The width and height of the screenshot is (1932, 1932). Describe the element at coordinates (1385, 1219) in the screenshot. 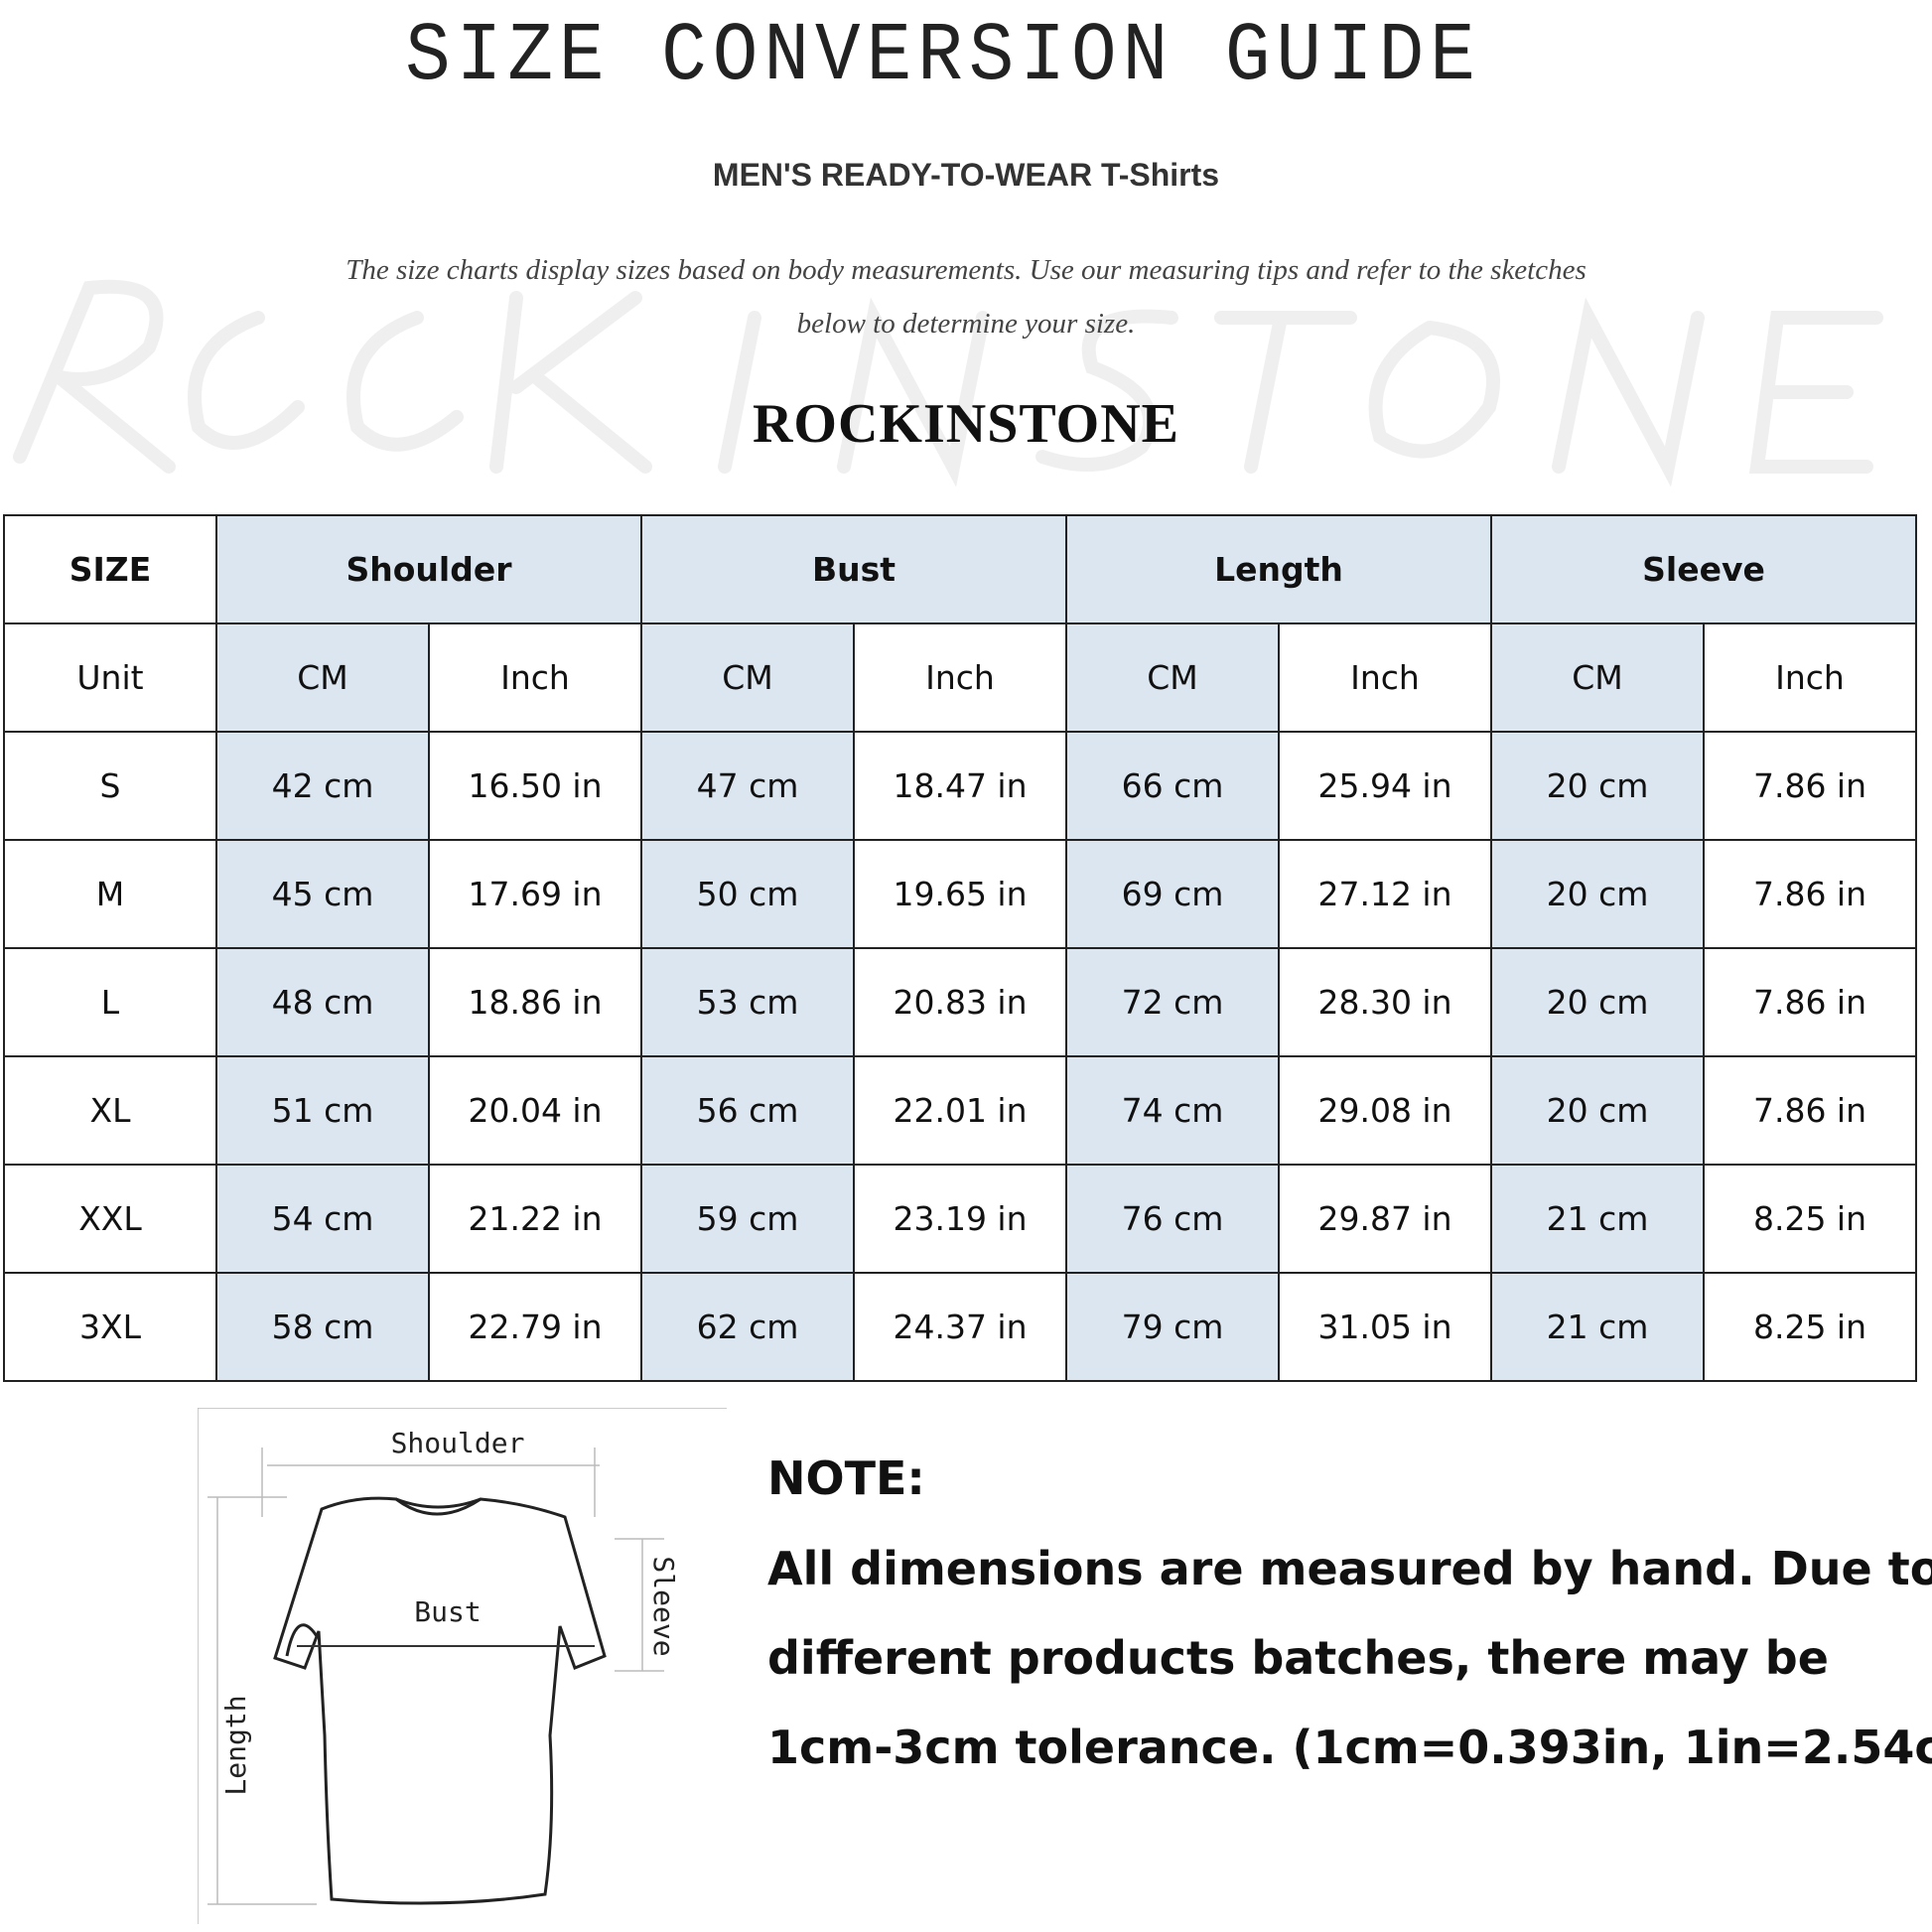

I see `value-cell: 29.87 in` at that location.